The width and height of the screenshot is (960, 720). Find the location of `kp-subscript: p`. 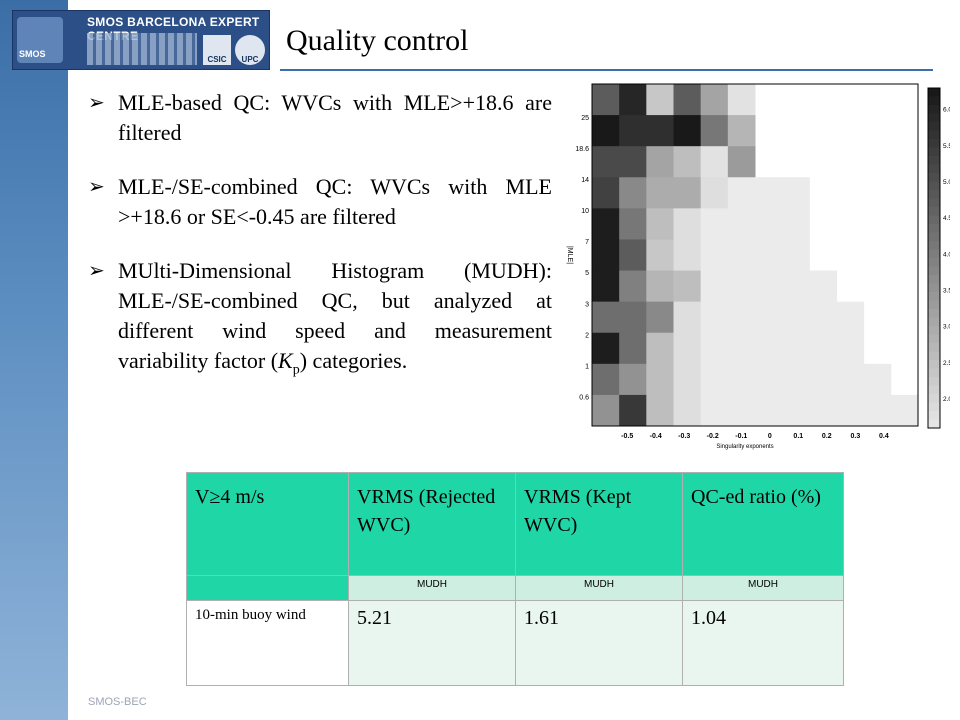

kp-subscript: p is located at coordinates (296, 370).